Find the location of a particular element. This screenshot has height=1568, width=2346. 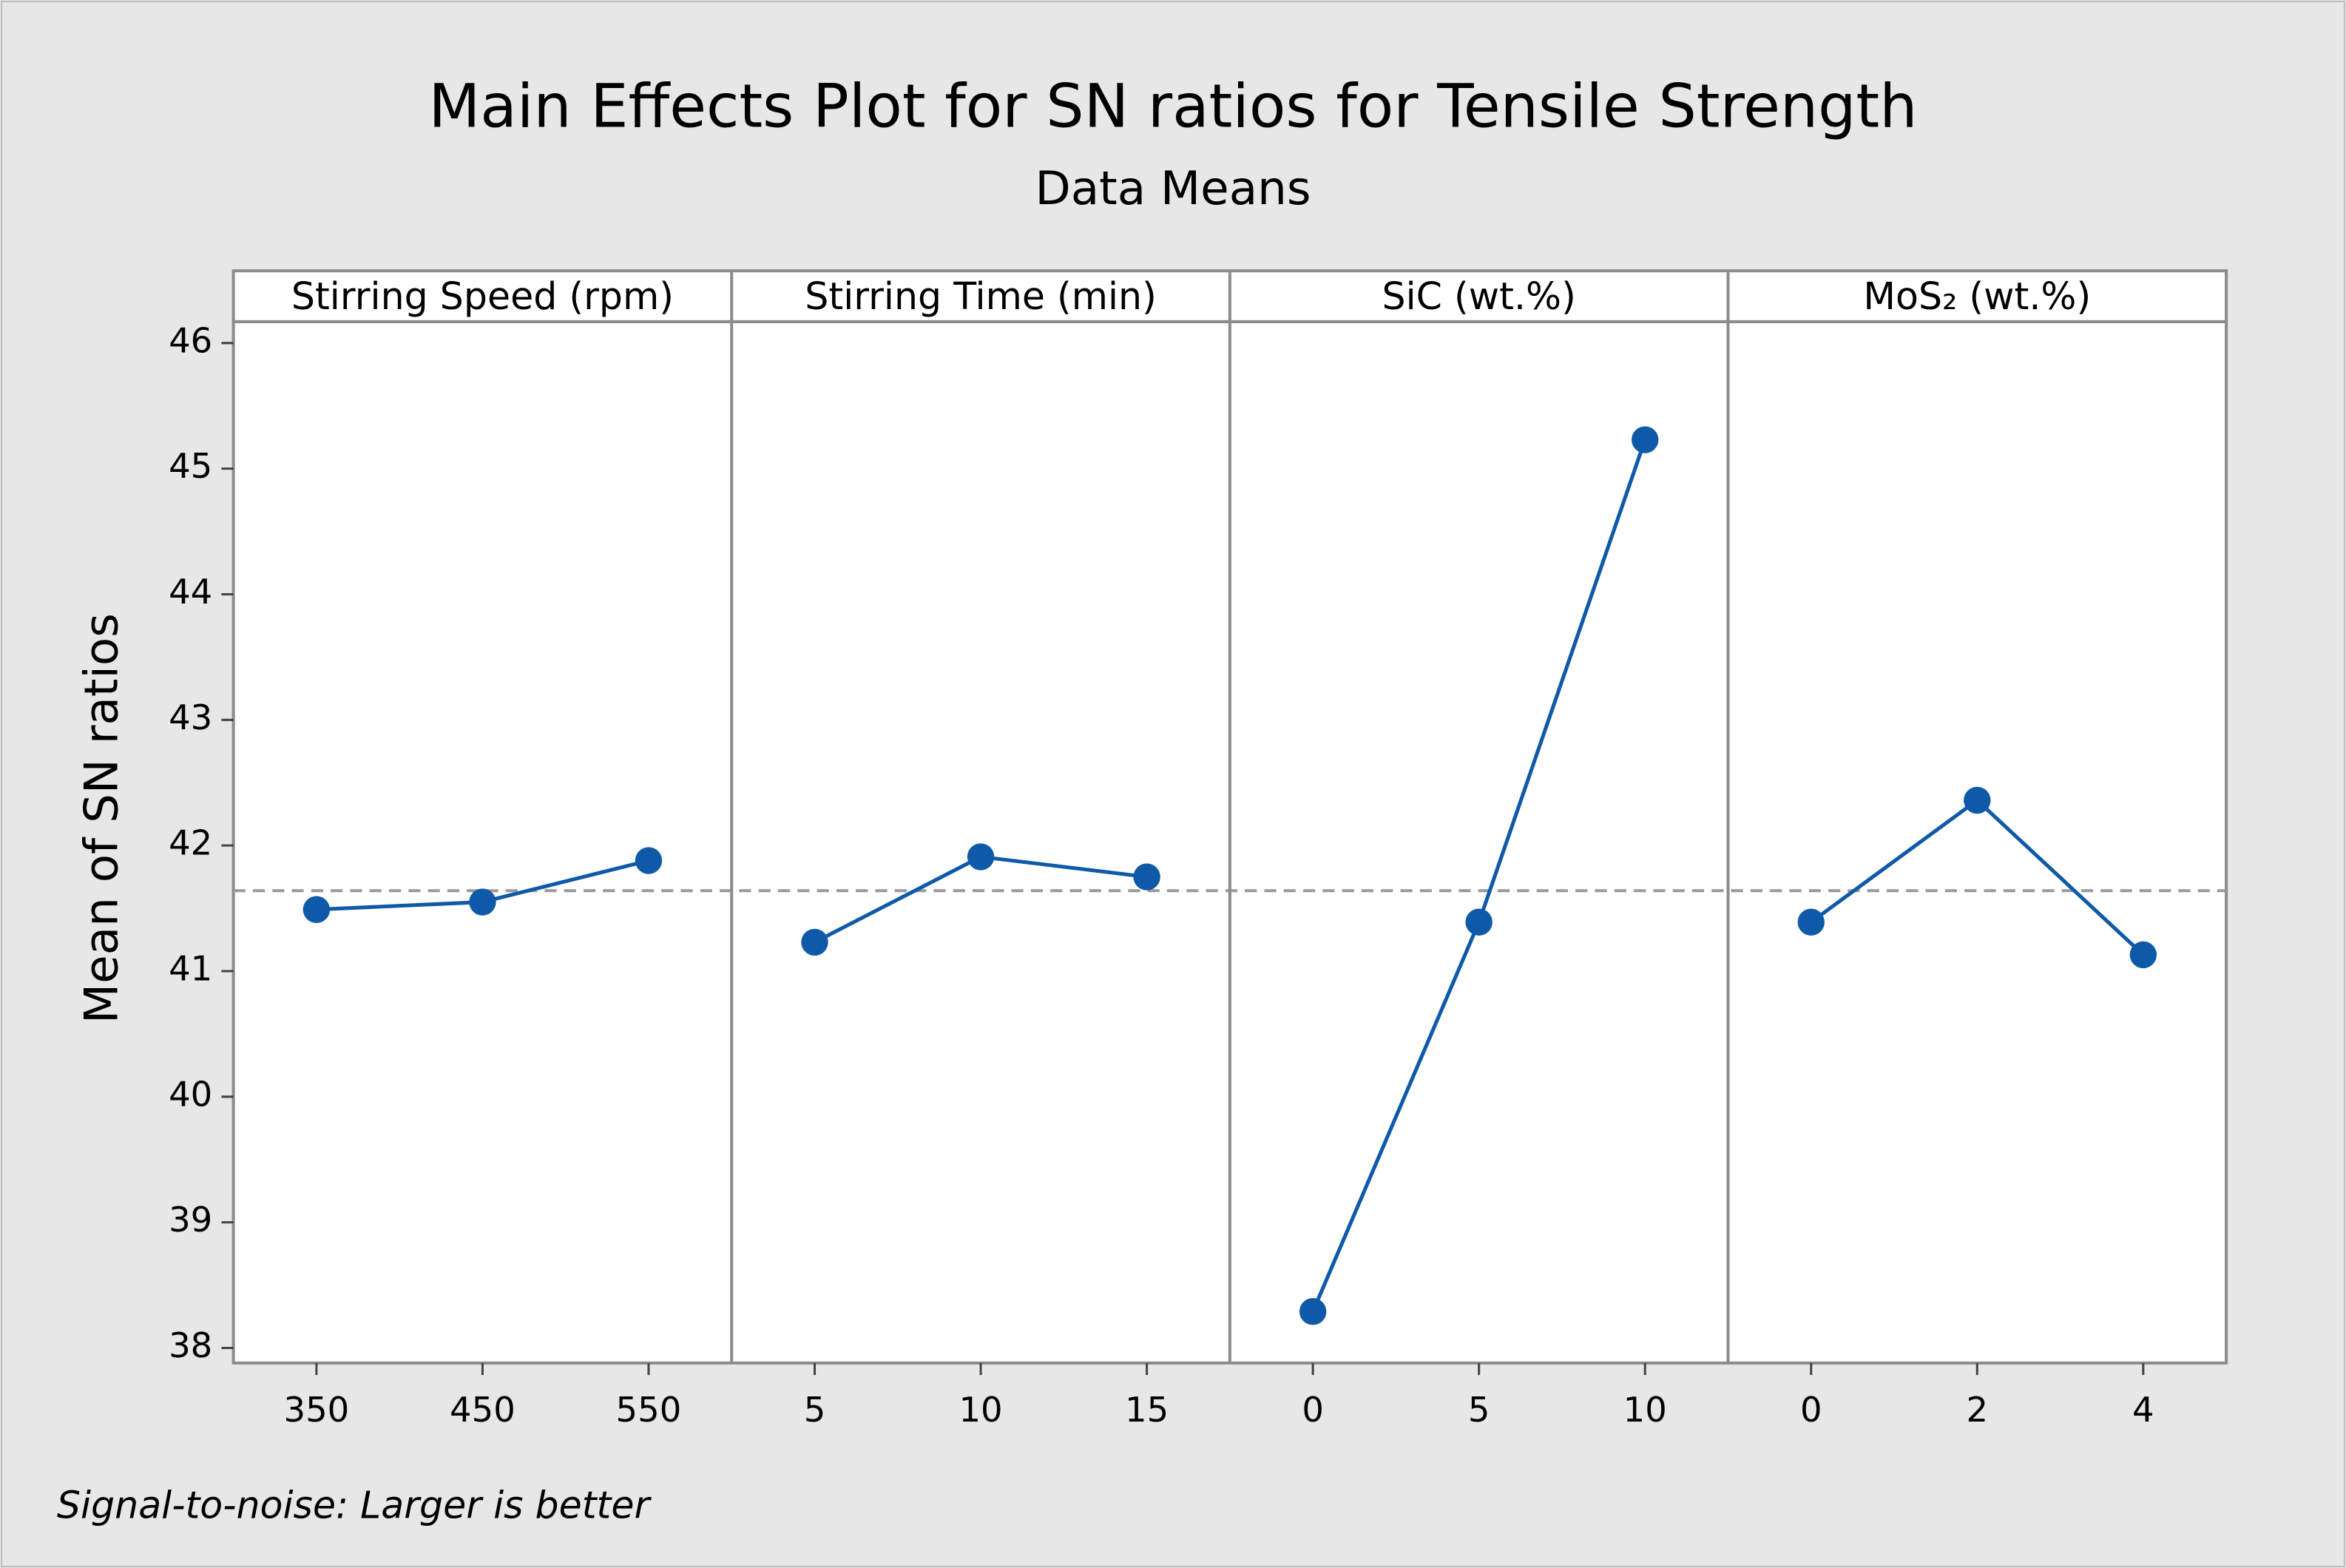

footnote: Signal-to-noise: Larger is better is located at coordinates (354, 1505).